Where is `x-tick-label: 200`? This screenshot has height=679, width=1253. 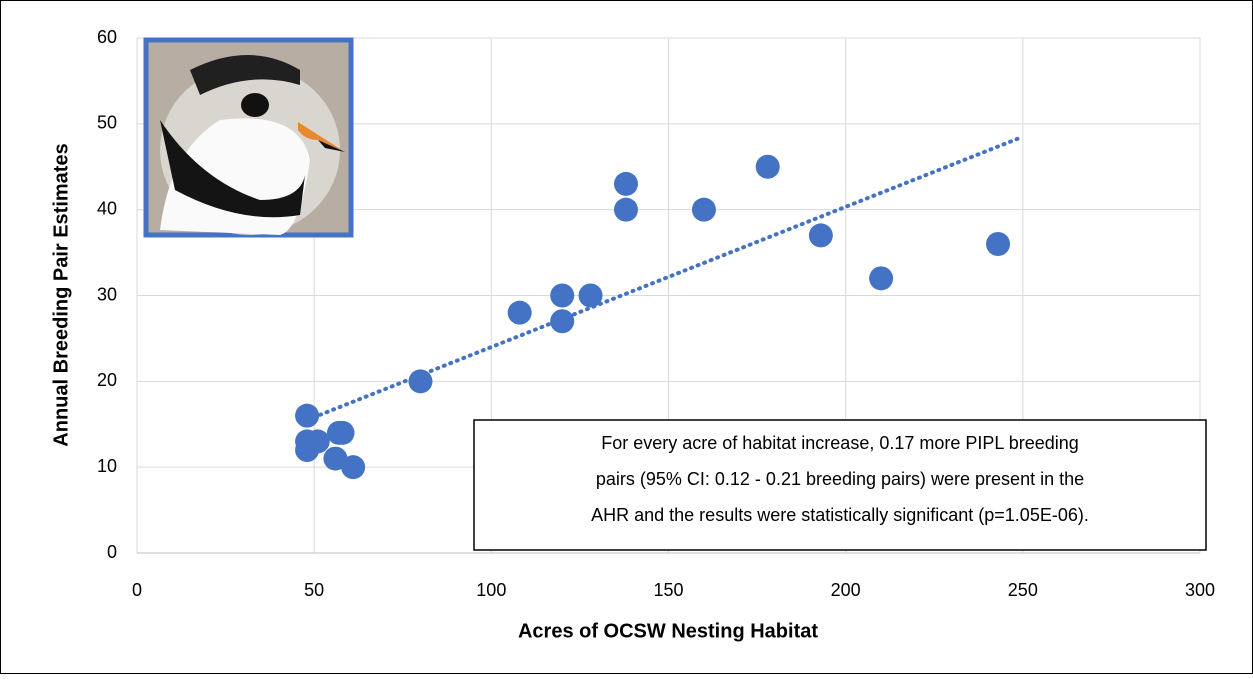 x-tick-label: 200 is located at coordinates (846, 590).